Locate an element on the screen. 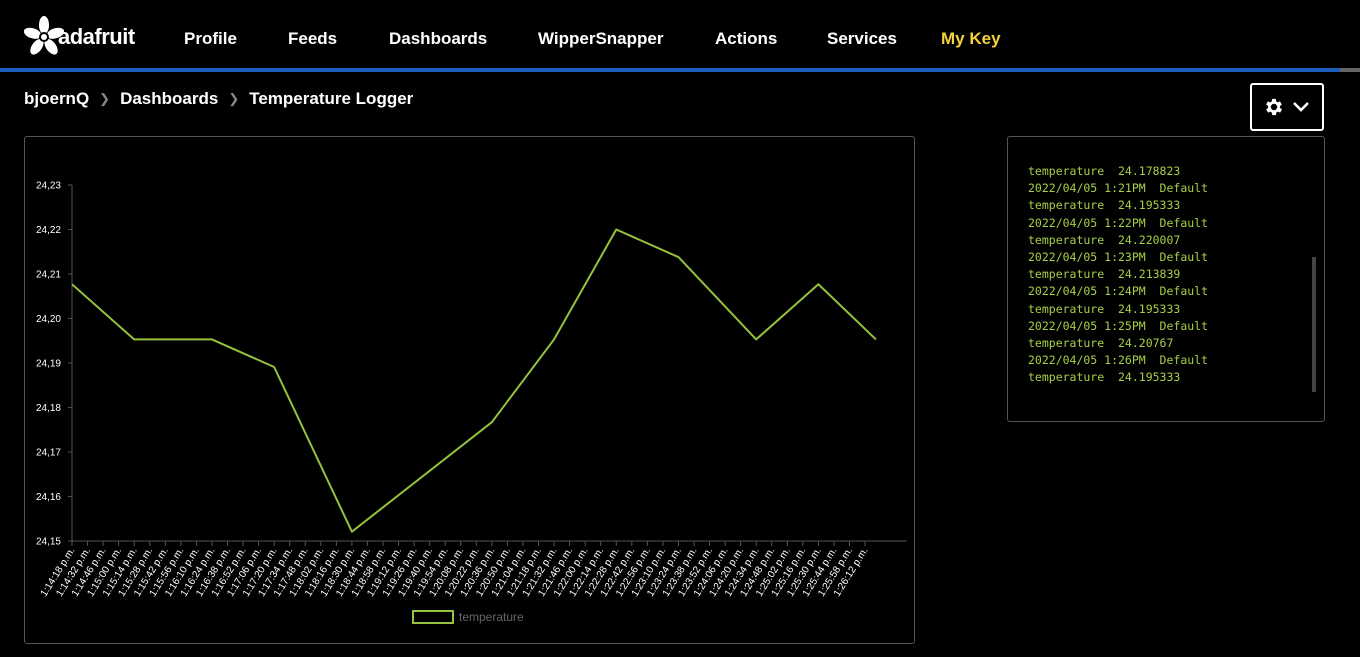 The image size is (1360, 657). brand-name: adafruit is located at coordinates (96, 36).